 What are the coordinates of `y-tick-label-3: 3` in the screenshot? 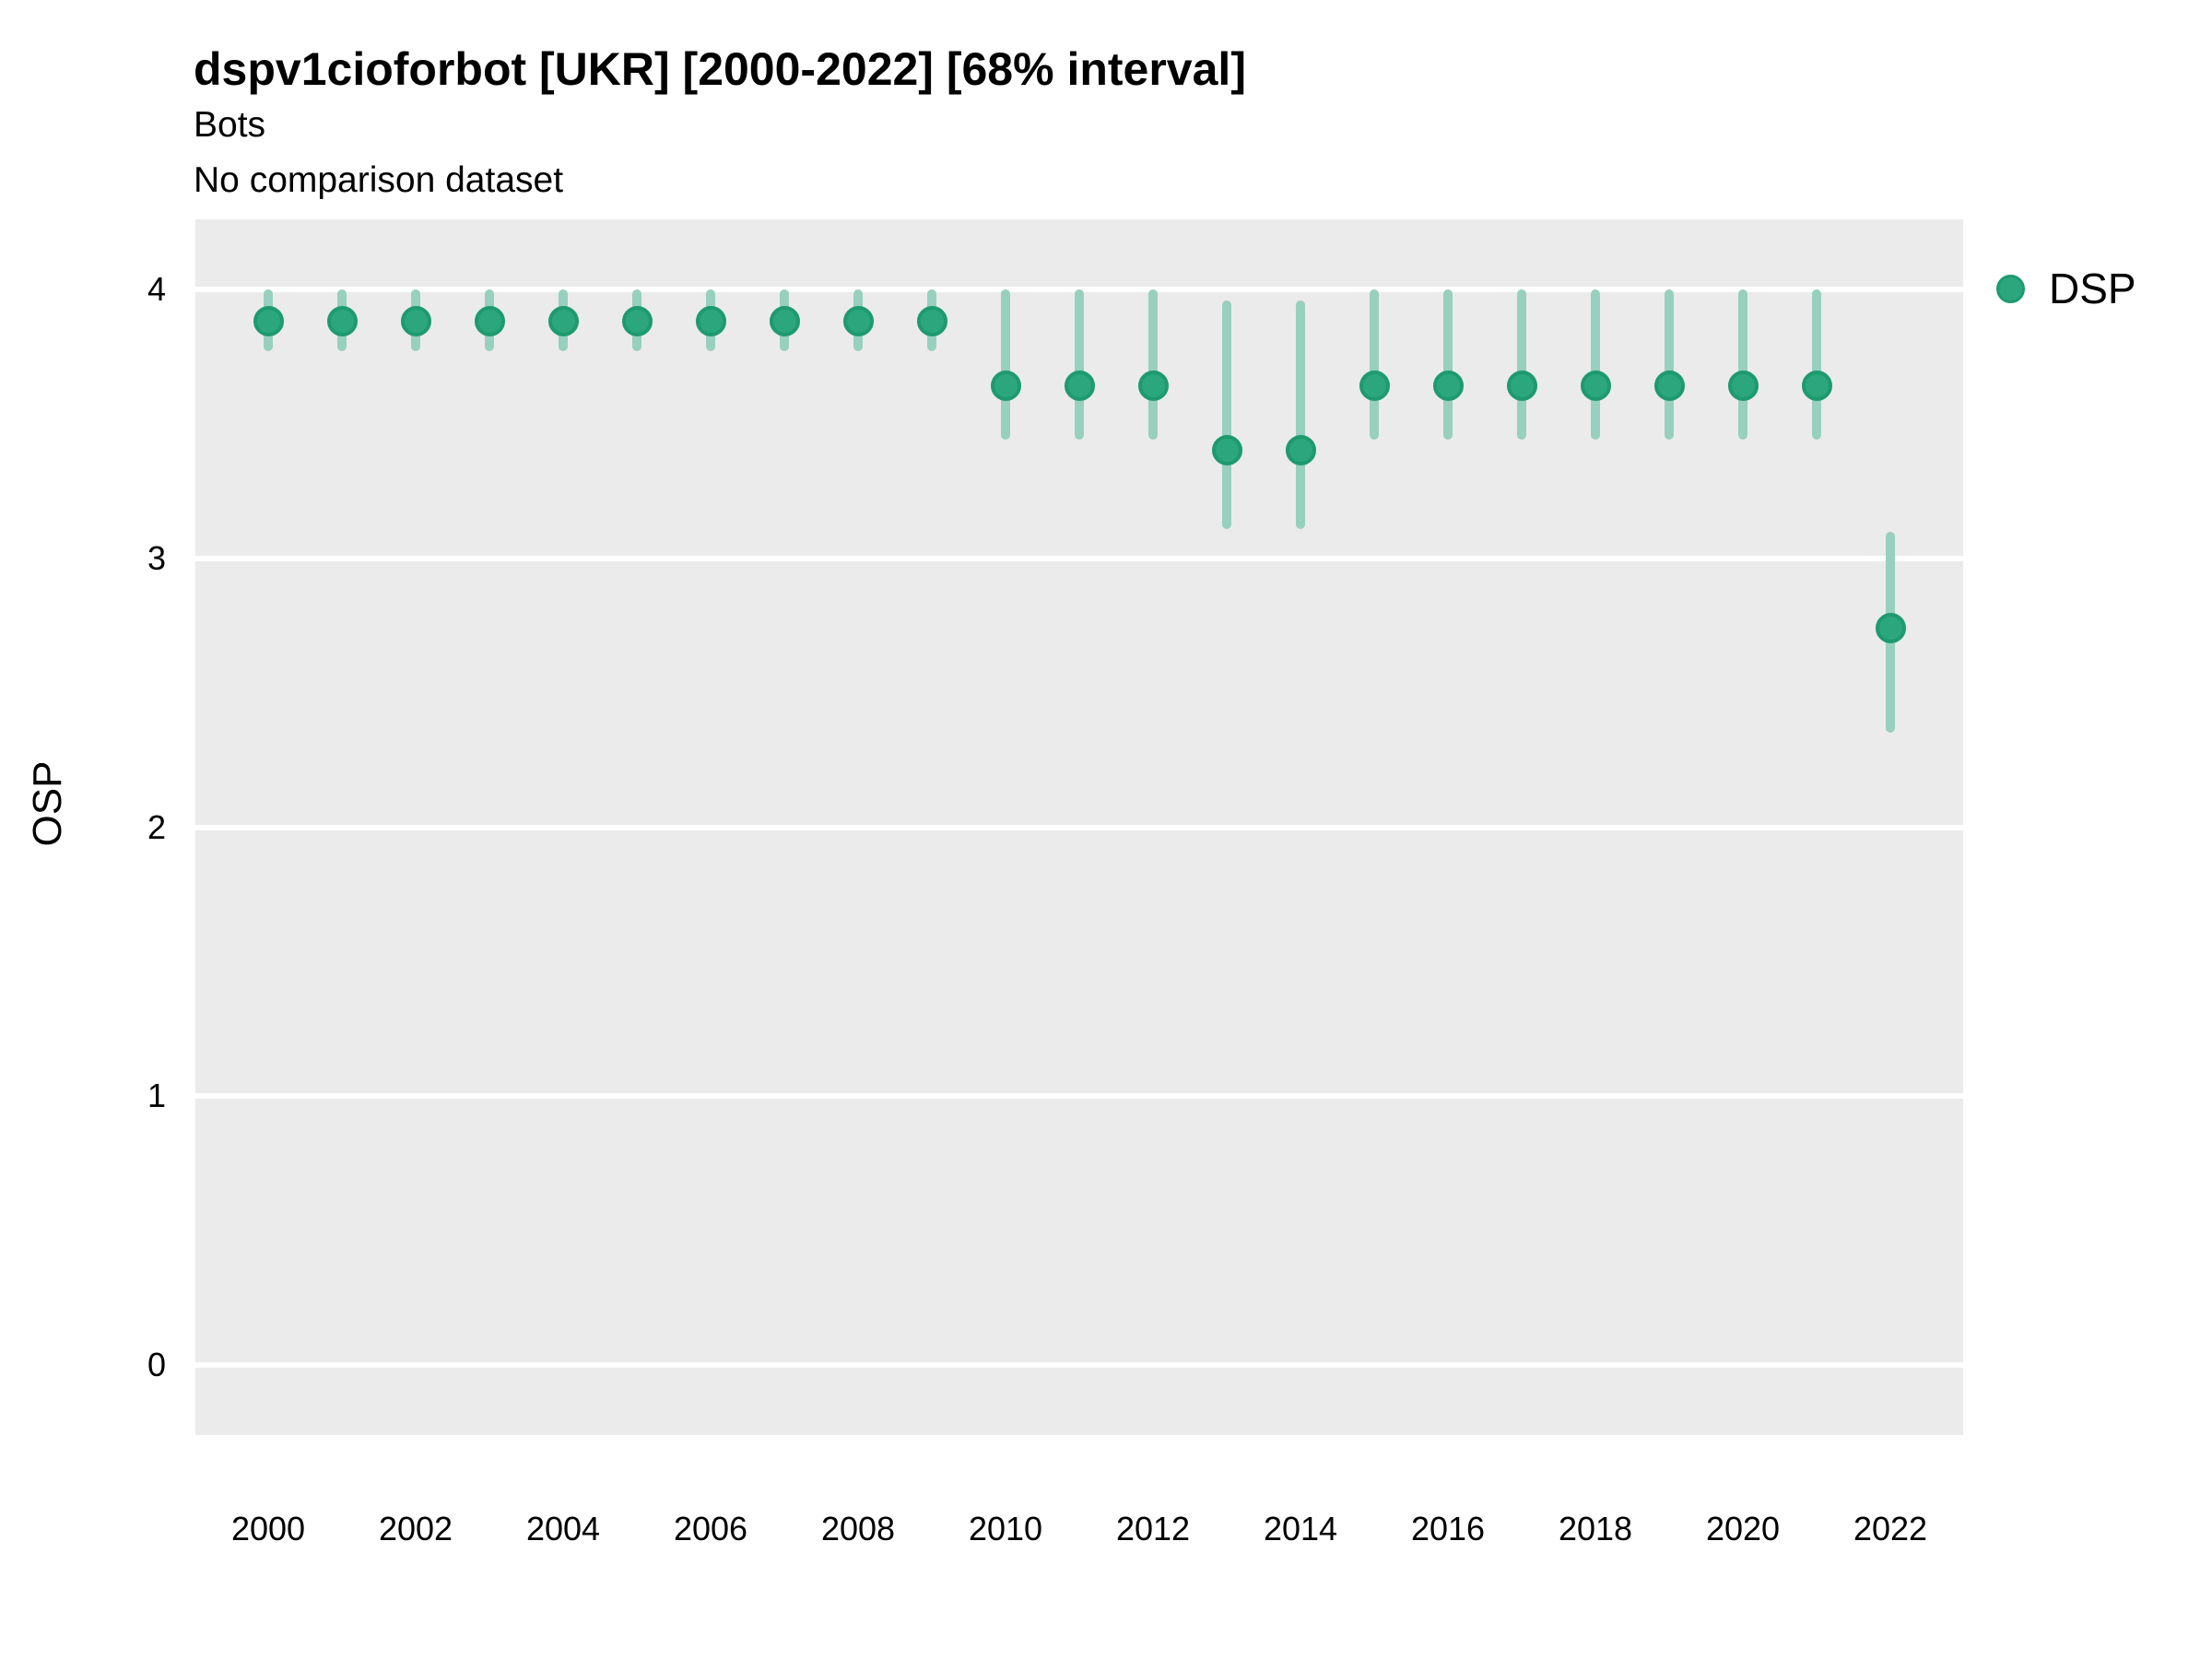 It's located at (156, 557).